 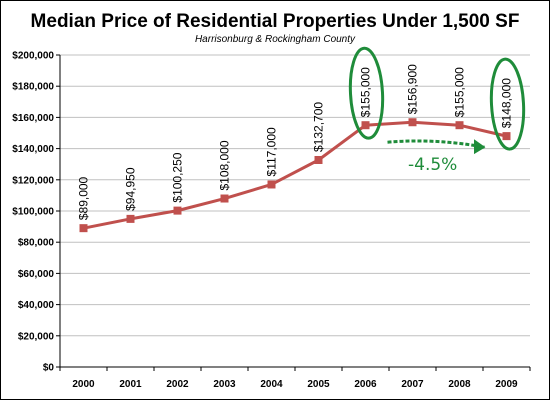 I want to click on chart-subtitle: Harrisonburg & Rockingham County, so click(x=275, y=39).